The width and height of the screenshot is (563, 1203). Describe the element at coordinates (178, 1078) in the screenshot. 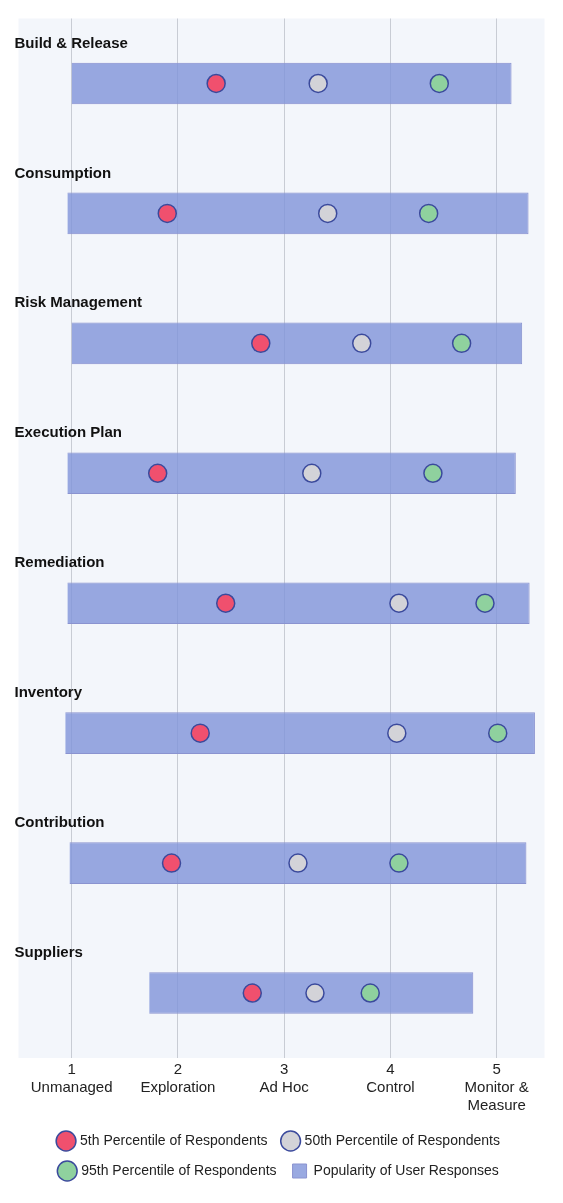

I see `x-tick-label: 2 Exploration` at that location.